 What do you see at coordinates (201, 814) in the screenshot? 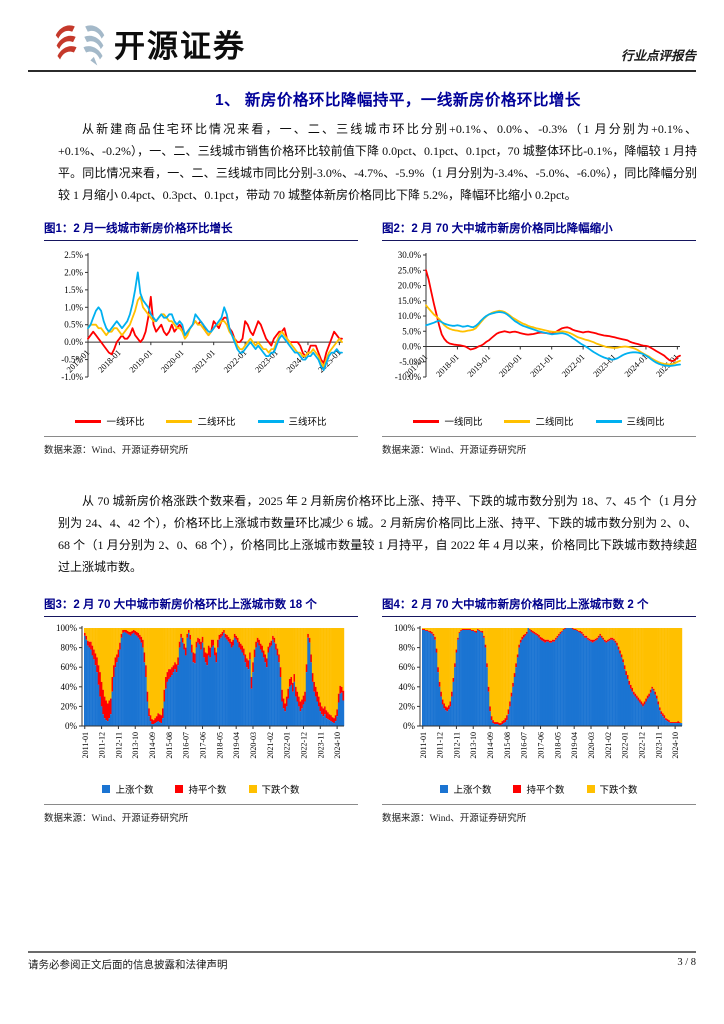
I see `figure-3-source: 数据来源：Wind、开源证券研究所` at bounding box center [201, 814].